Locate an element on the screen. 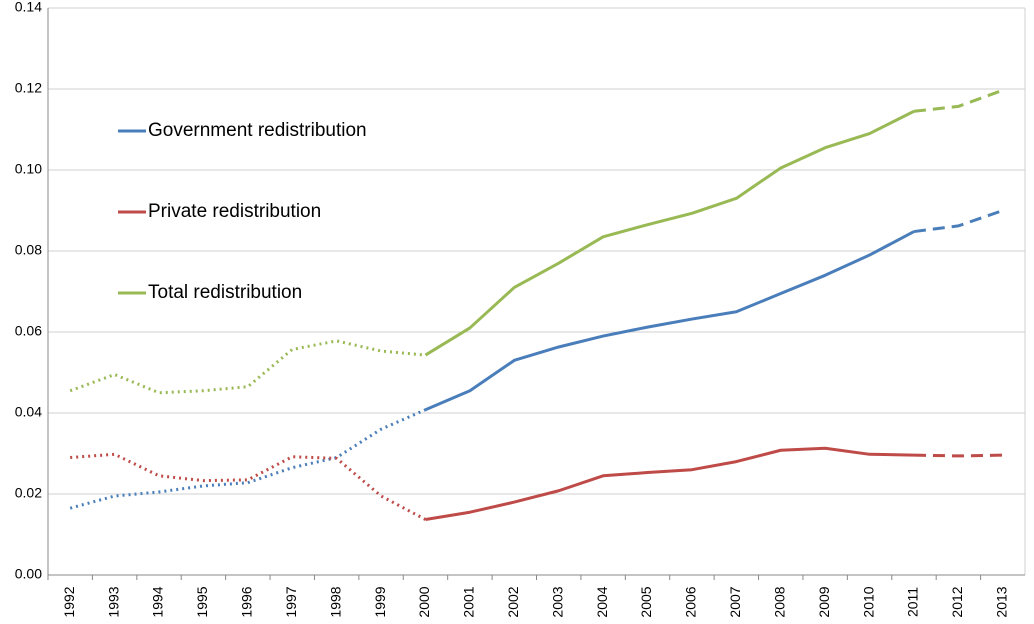  y-tick-label: 0.14 is located at coordinates (28, 7).